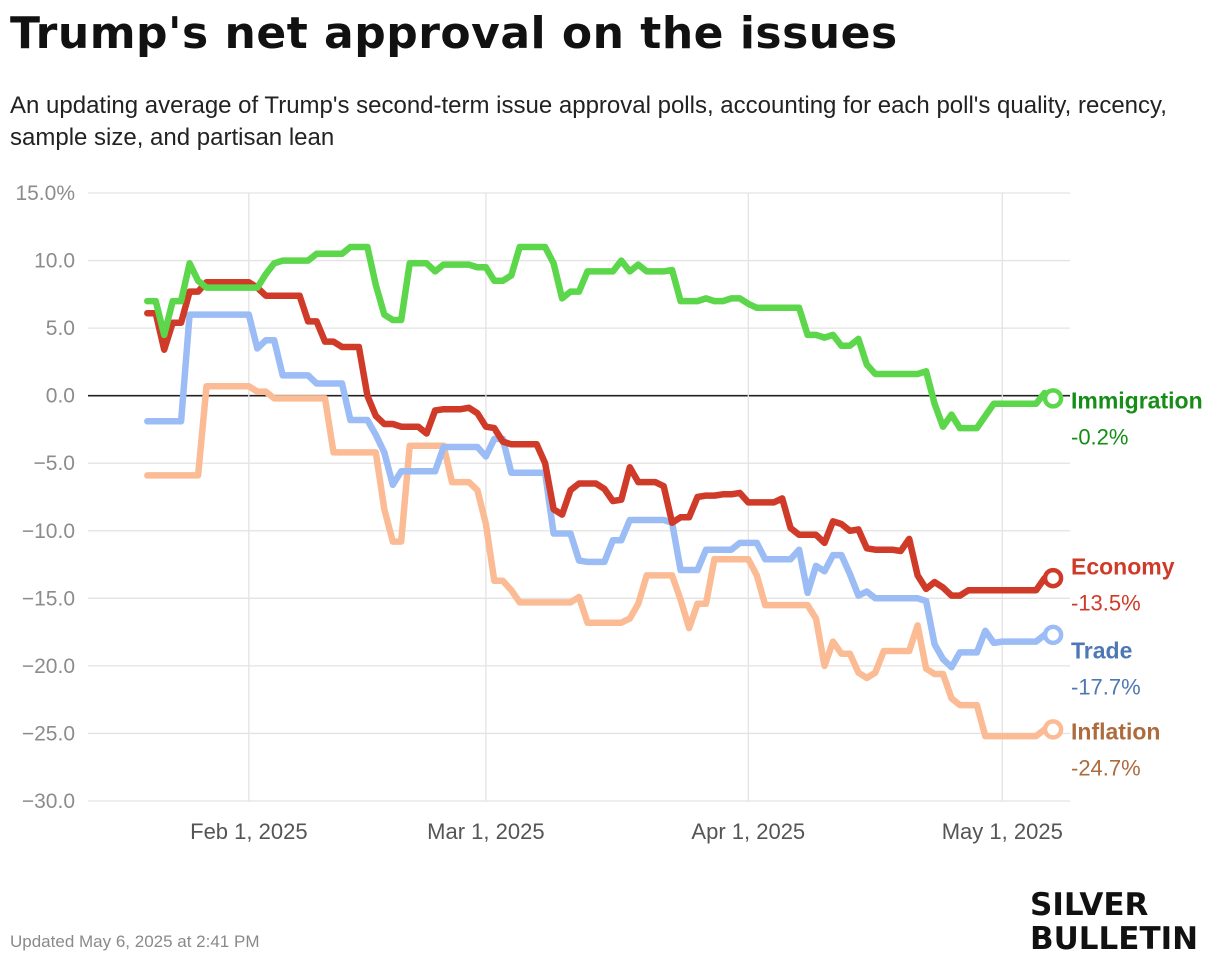 This screenshot has height=964, width=1220. I want to click on silver-bulletin-logo: SILVER BULLETIN, so click(1123, 922).